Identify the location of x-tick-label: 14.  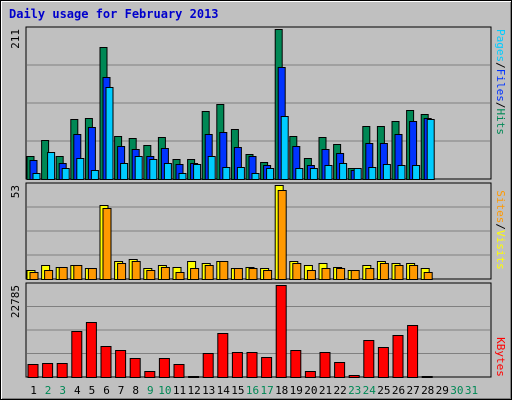
(224, 390).